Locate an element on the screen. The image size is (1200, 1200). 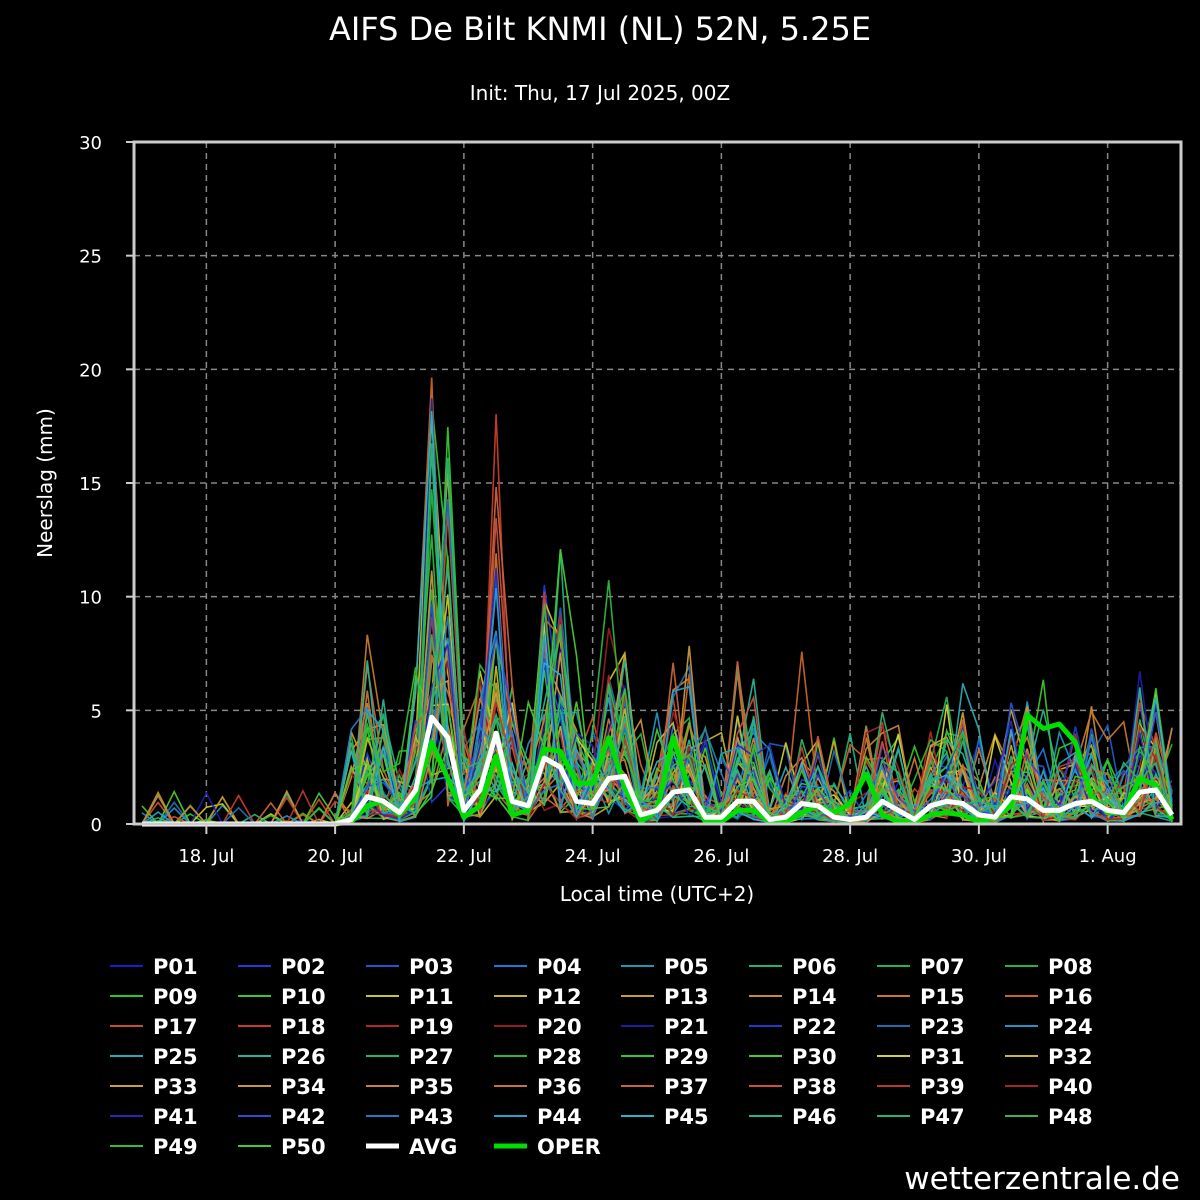
legend-item-p46: P46 is located at coordinates (793, 1117).